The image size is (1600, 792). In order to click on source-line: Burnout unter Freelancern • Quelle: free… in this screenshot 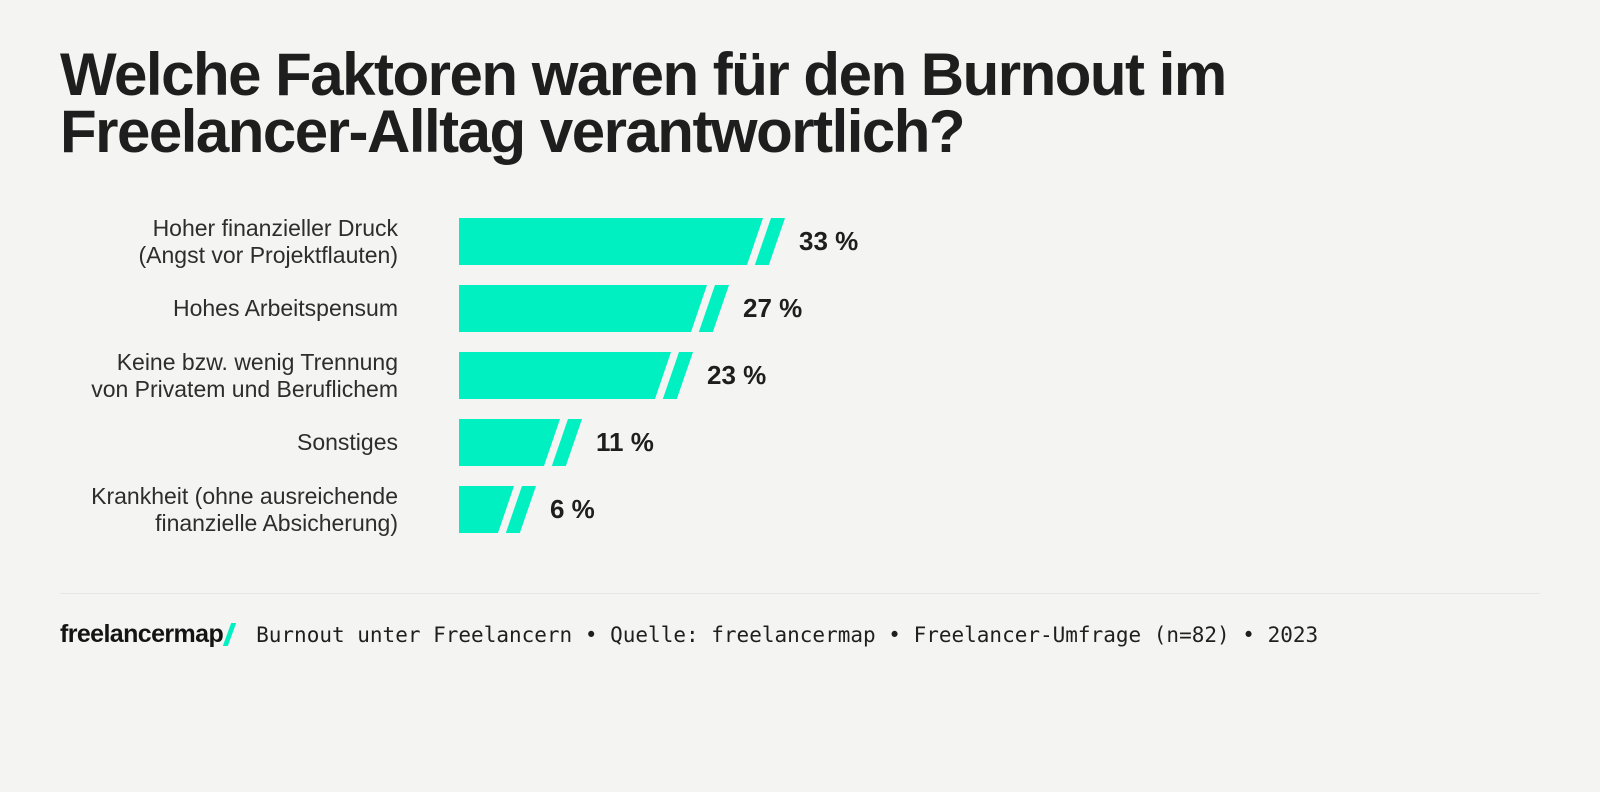, I will do `click(787, 634)`.